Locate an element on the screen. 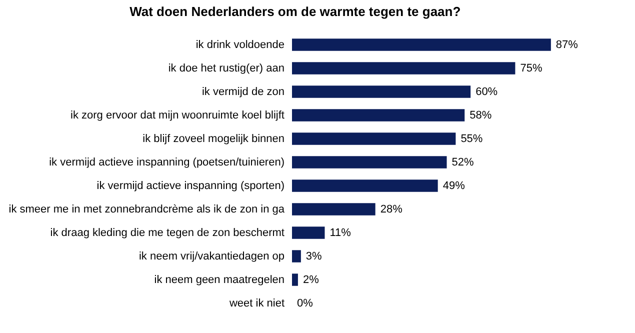 This screenshot has height=333, width=635. data-label: 55% is located at coordinates (471, 138).